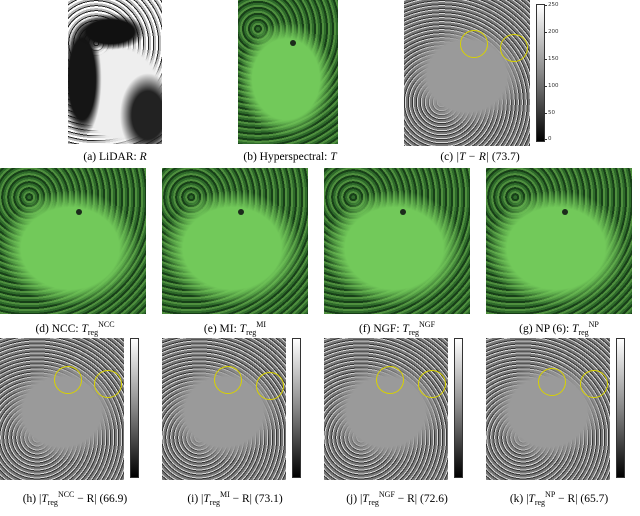 The height and width of the screenshot is (516, 640). Describe the element at coordinates (551, 86) in the screenshot. I see `colorbar-tick: 100` at that location.